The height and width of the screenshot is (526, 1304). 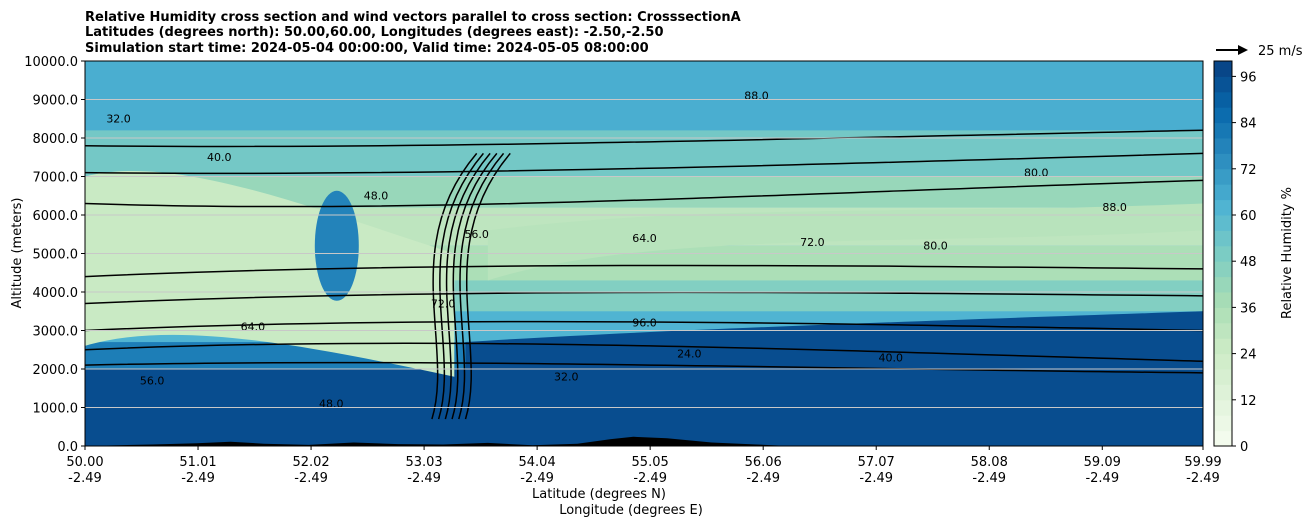 What do you see at coordinates (599, 494) in the screenshot?
I see `x-axis-label-latitude: Latitude (degrees N)` at bounding box center [599, 494].